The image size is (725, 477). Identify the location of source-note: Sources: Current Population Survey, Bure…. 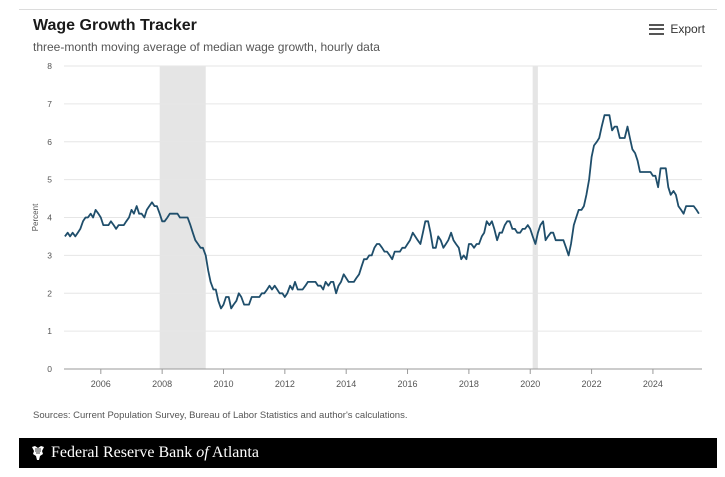
(220, 415).